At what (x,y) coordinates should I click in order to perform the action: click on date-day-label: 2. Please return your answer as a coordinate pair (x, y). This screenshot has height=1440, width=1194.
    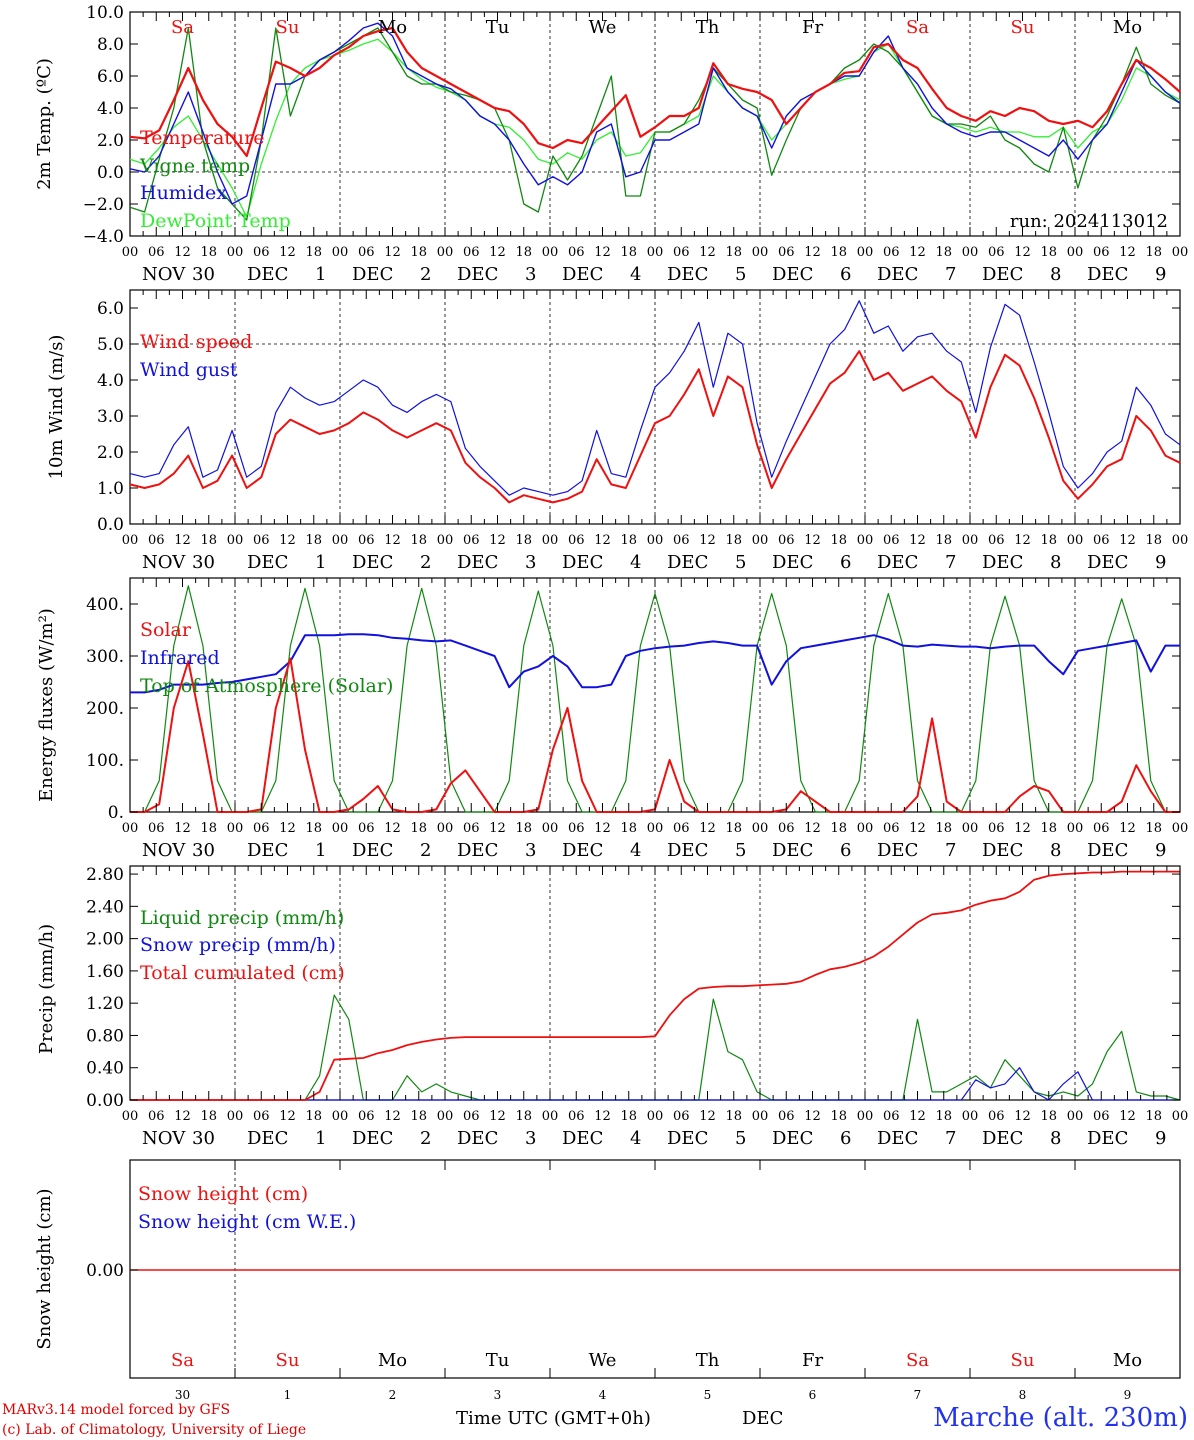
    Looking at the image, I should click on (425, 274).